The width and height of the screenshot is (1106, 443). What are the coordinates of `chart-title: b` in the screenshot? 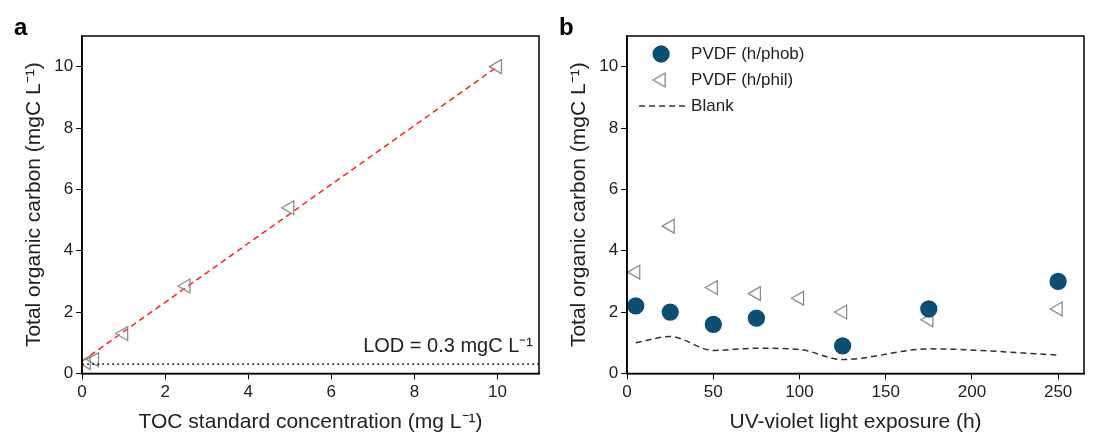 It's located at (566, 26).